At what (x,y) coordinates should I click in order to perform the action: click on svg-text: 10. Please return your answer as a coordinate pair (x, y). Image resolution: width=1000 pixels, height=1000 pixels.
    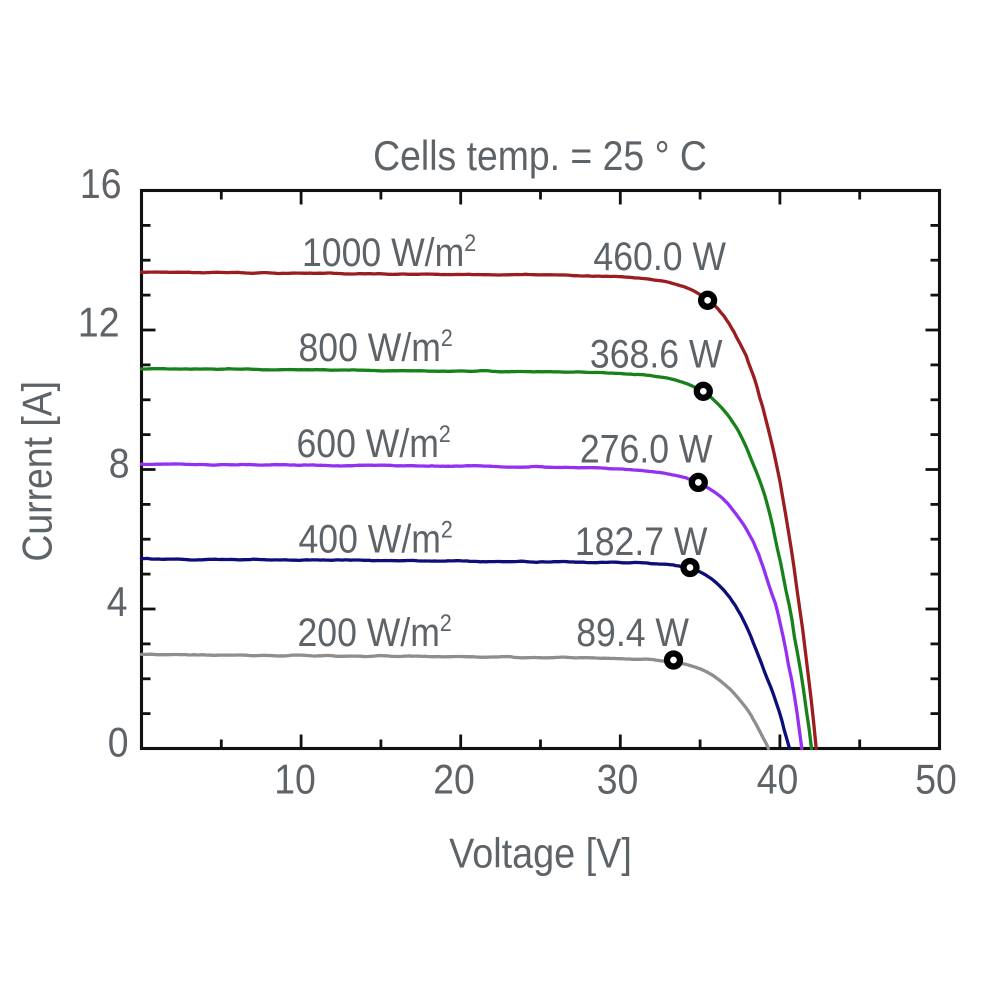
    Looking at the image, I should click on (295, 780).